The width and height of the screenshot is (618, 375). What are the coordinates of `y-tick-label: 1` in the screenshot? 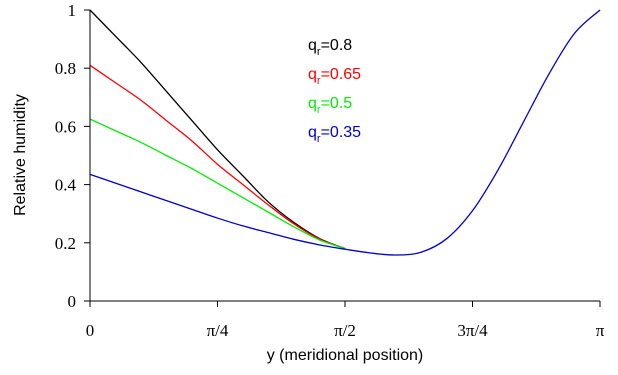 It's located at (72, 10).